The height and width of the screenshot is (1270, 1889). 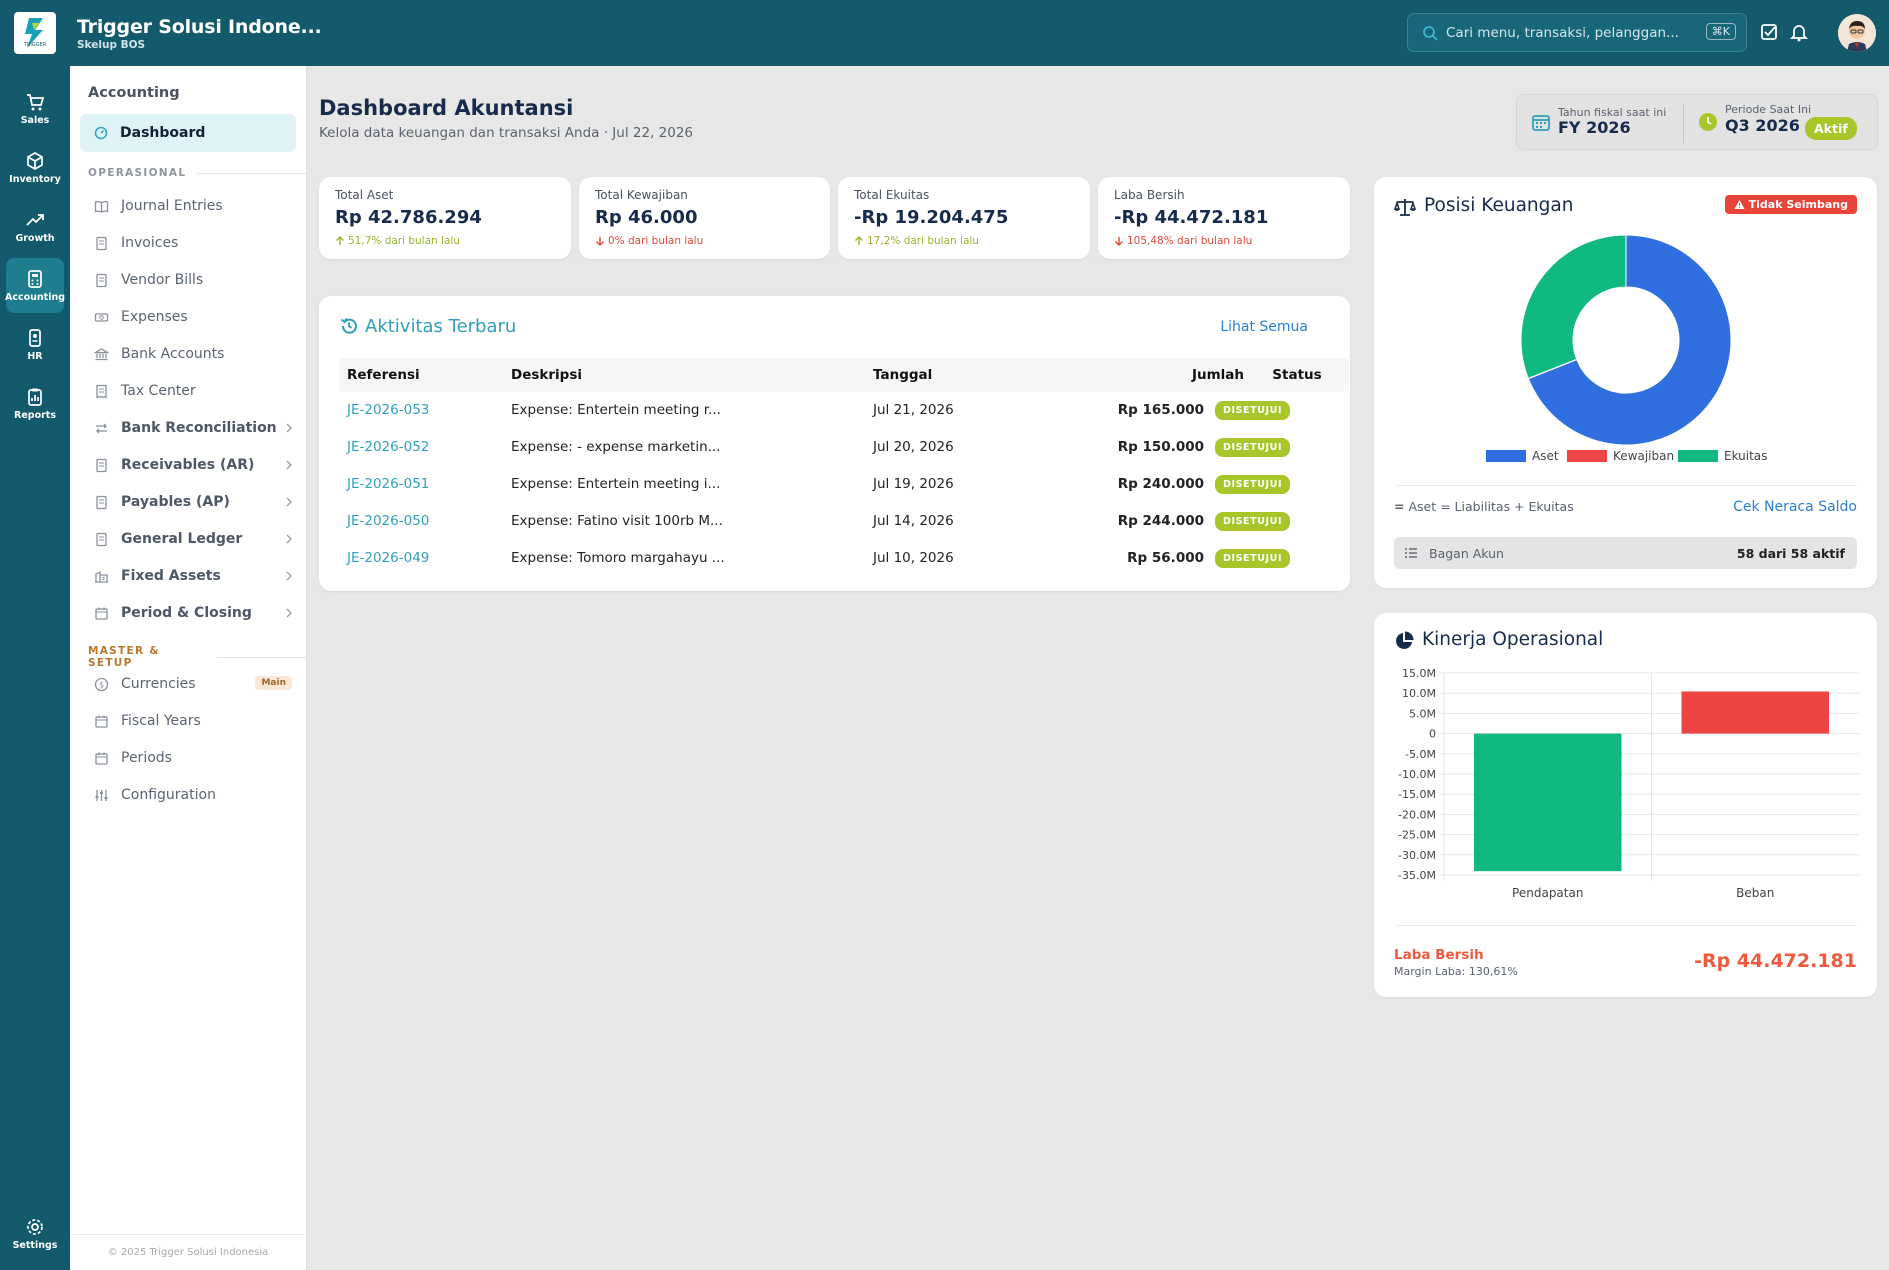 I want to click on logo-text: TRIGGER, so click(x=35, y=45).